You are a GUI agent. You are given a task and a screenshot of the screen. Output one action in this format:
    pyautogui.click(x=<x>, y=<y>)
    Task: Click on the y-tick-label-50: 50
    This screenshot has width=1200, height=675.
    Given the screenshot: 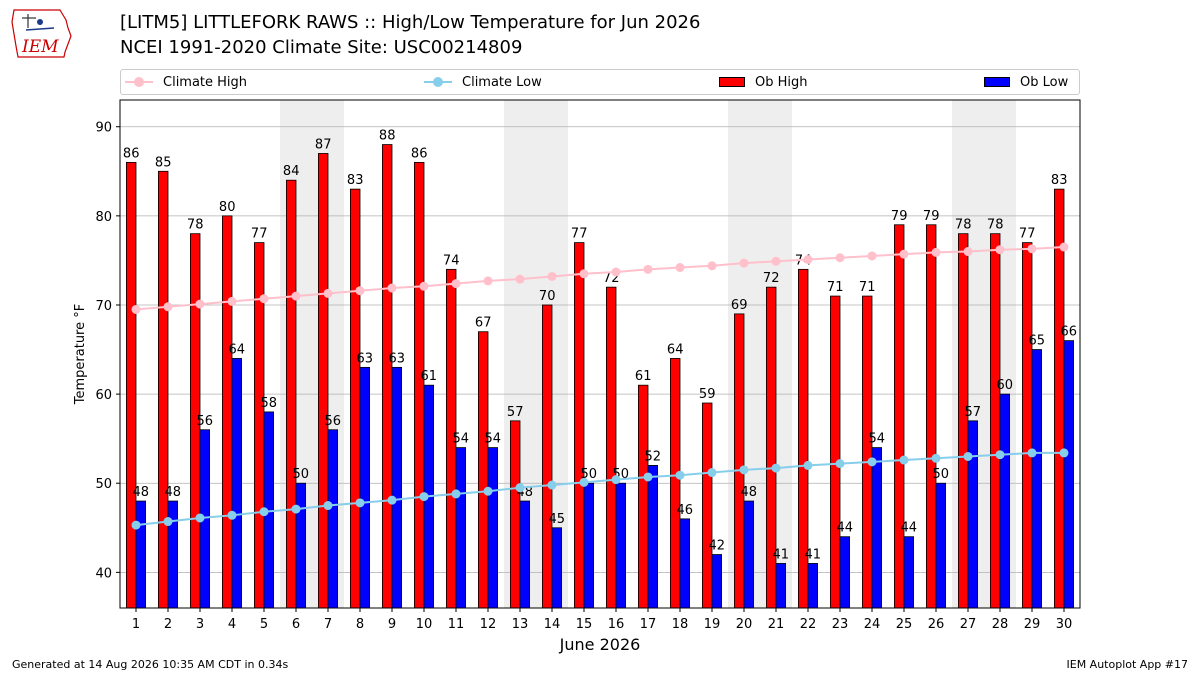 What is the action you would take?
    pyautogui.click(x=103, y=484)
    